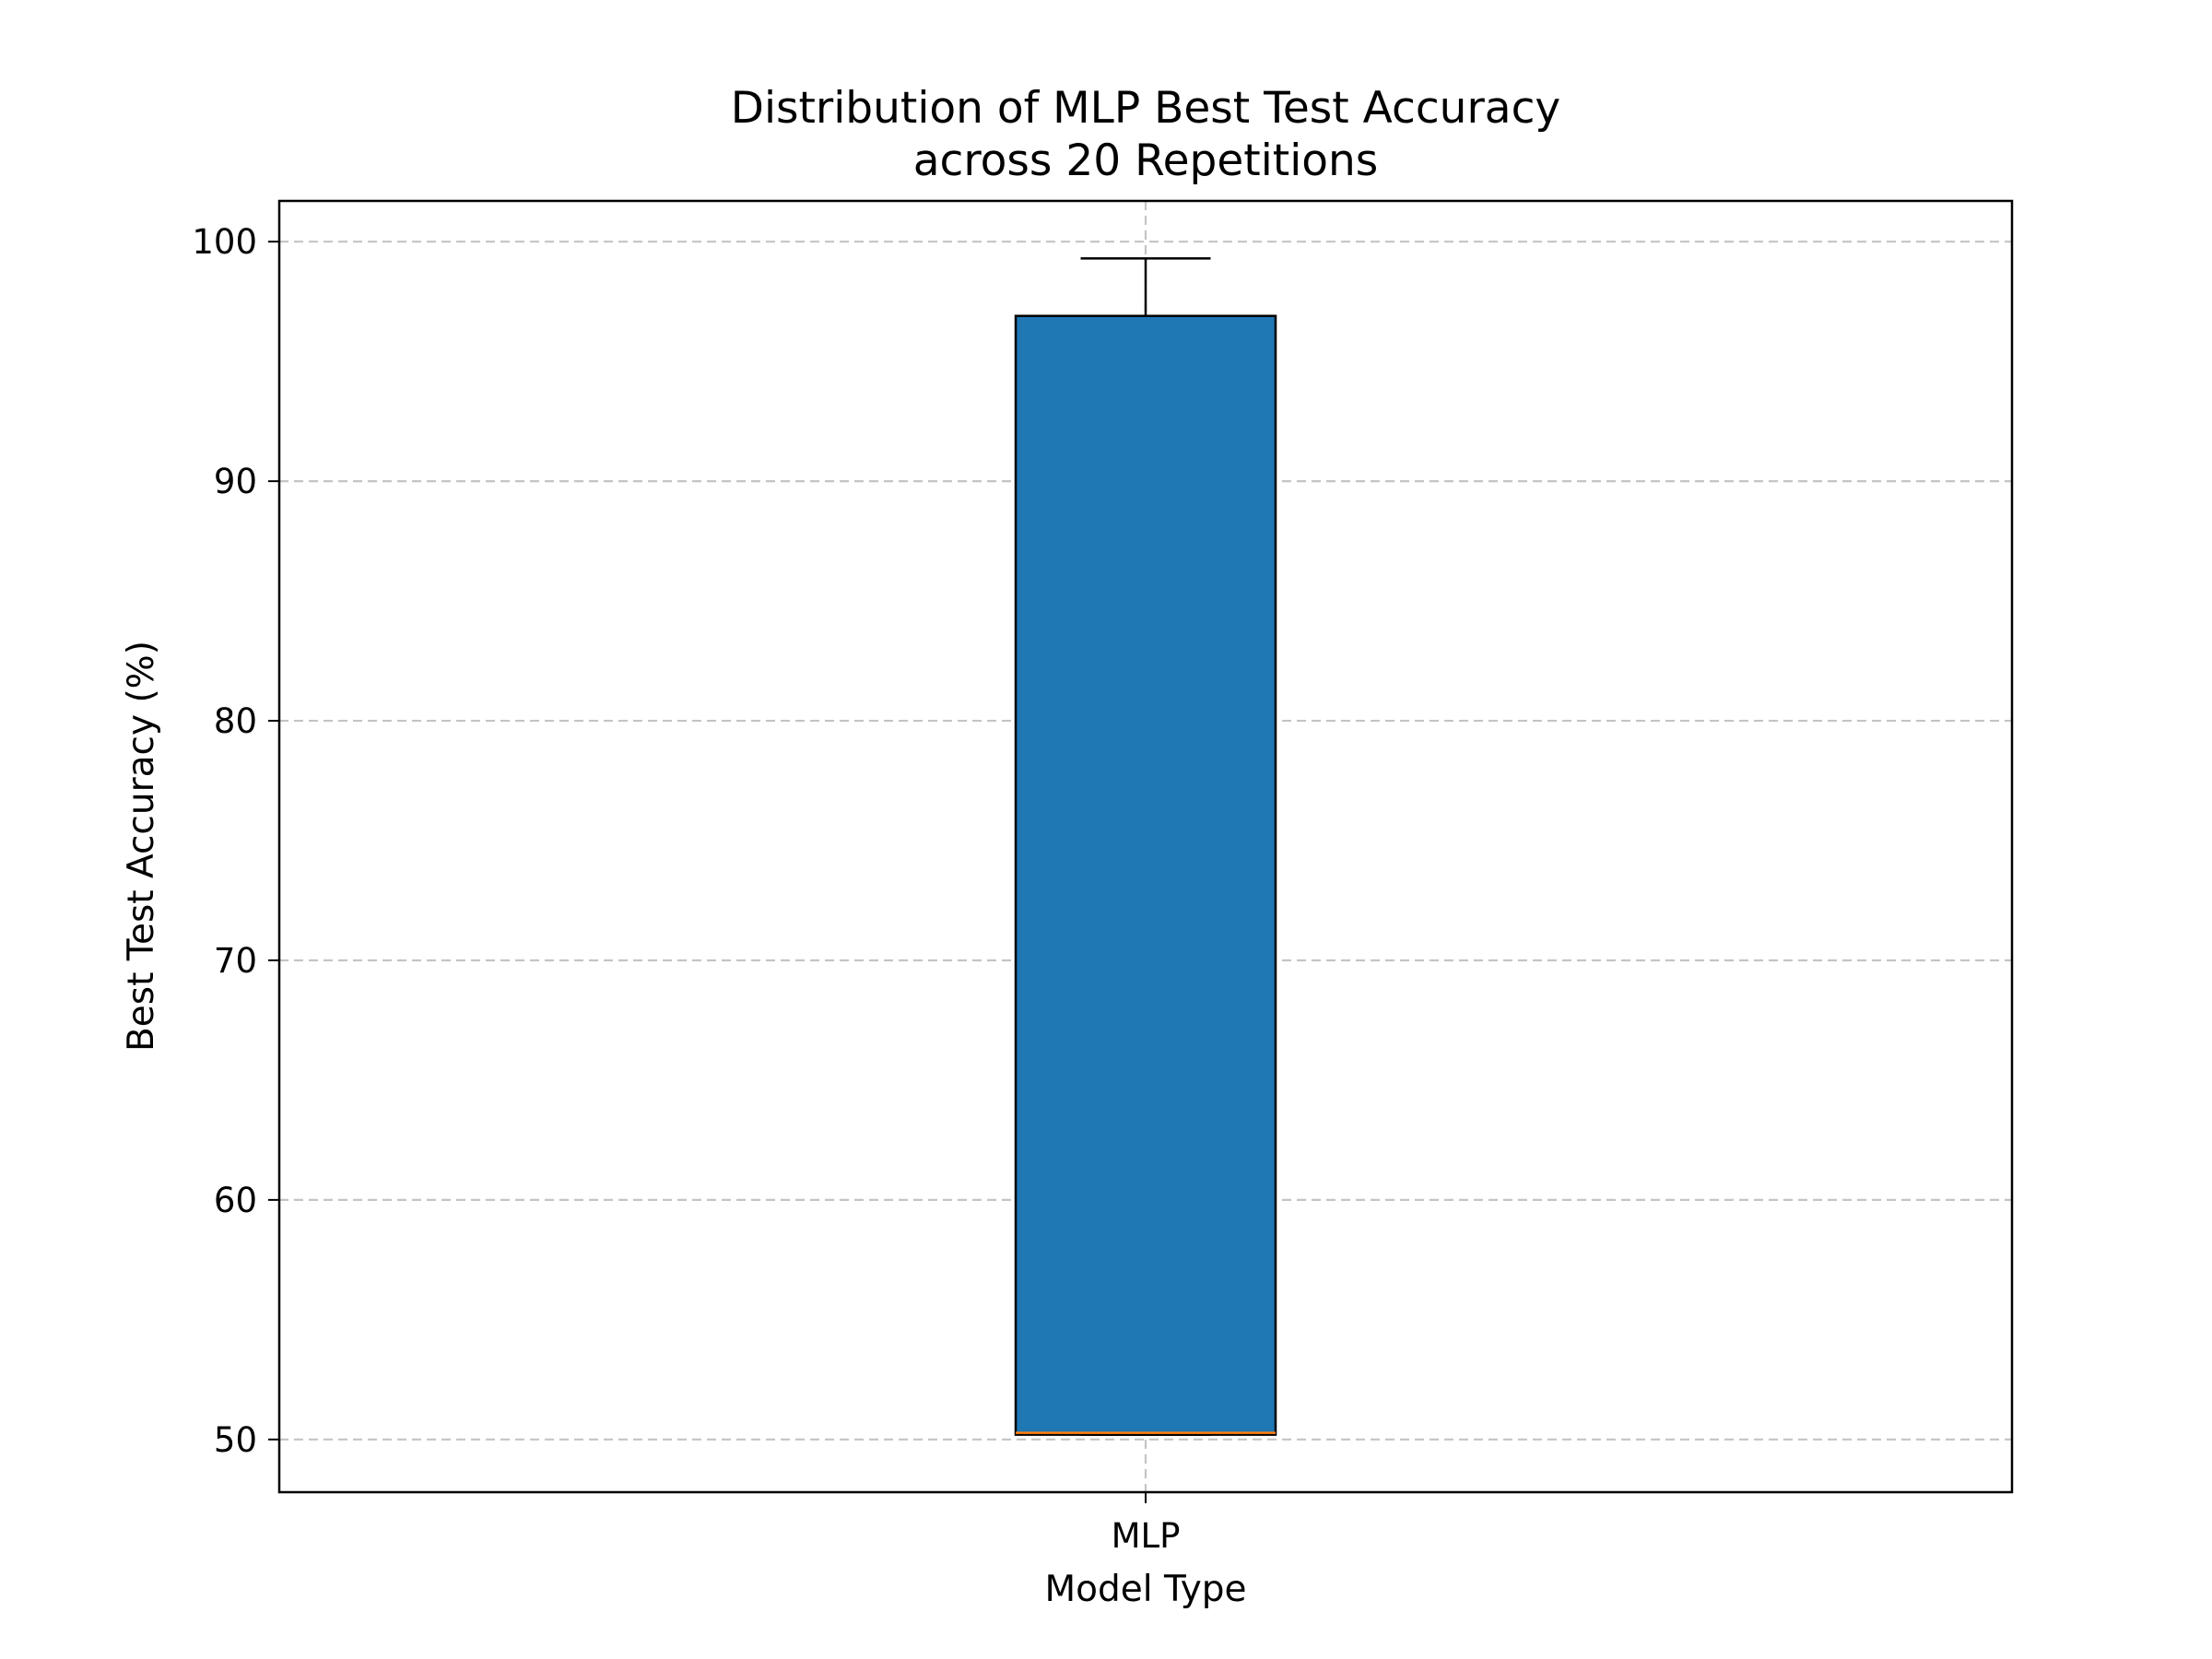 The height and width of the screenshot is (1659, 2212). I want to click on y-tick-label: 100, so click(224, 242).